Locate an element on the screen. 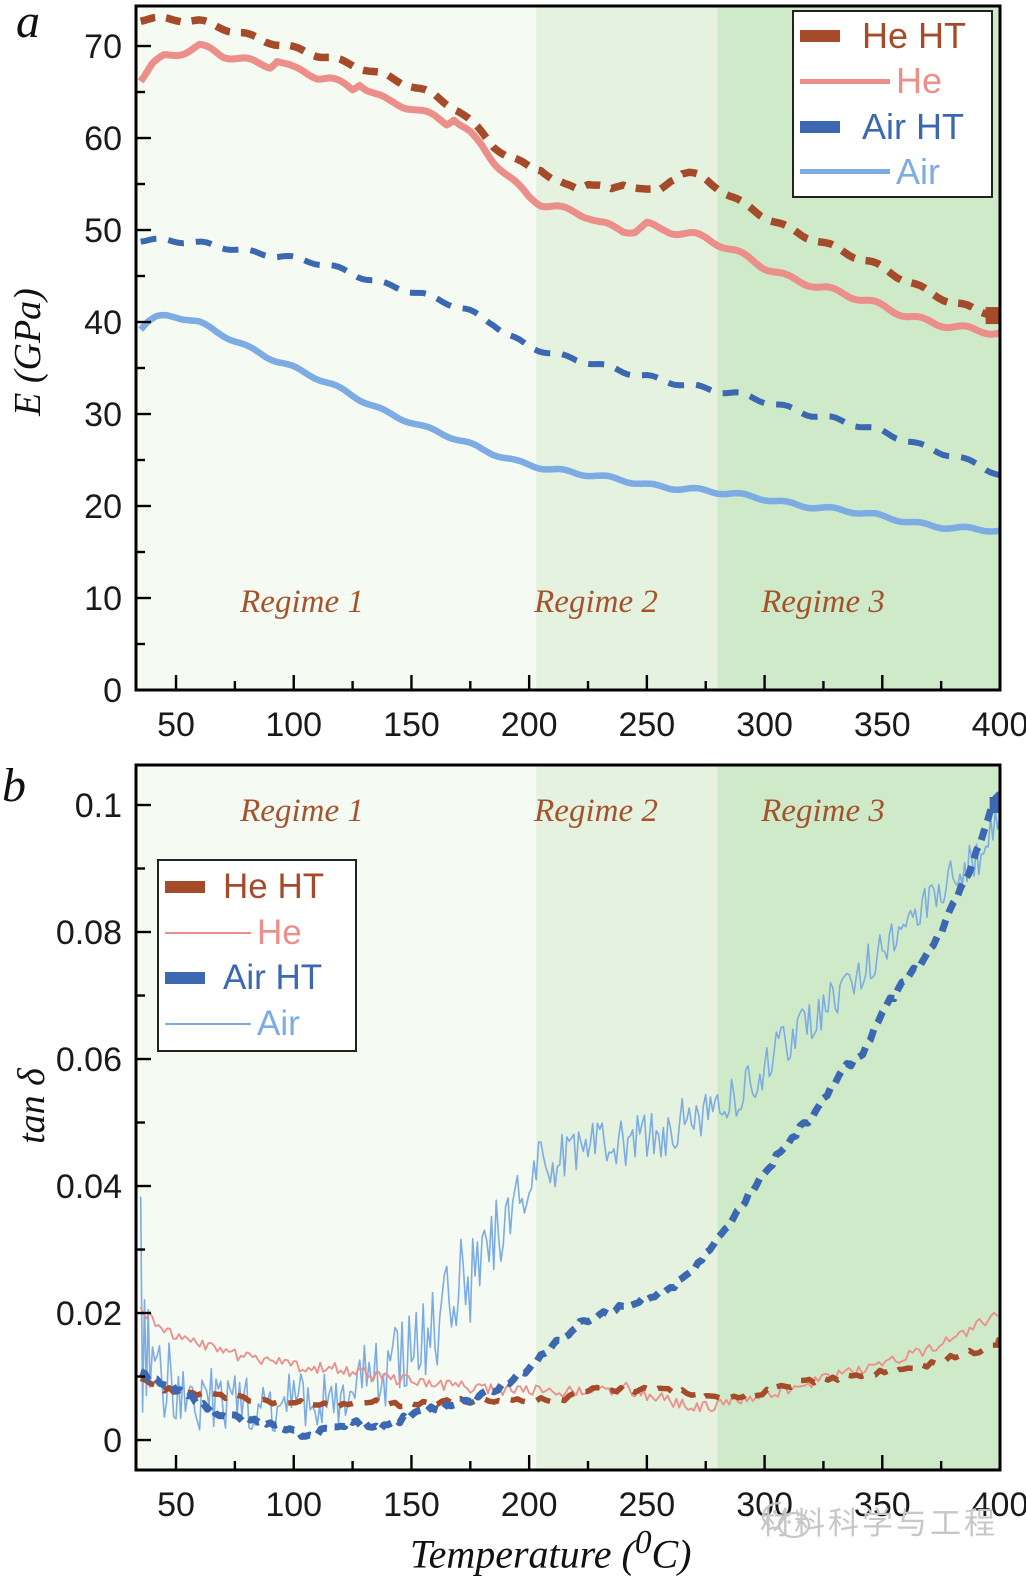  y-tick-label: 0.02 is located at coordinates (89, 1314).